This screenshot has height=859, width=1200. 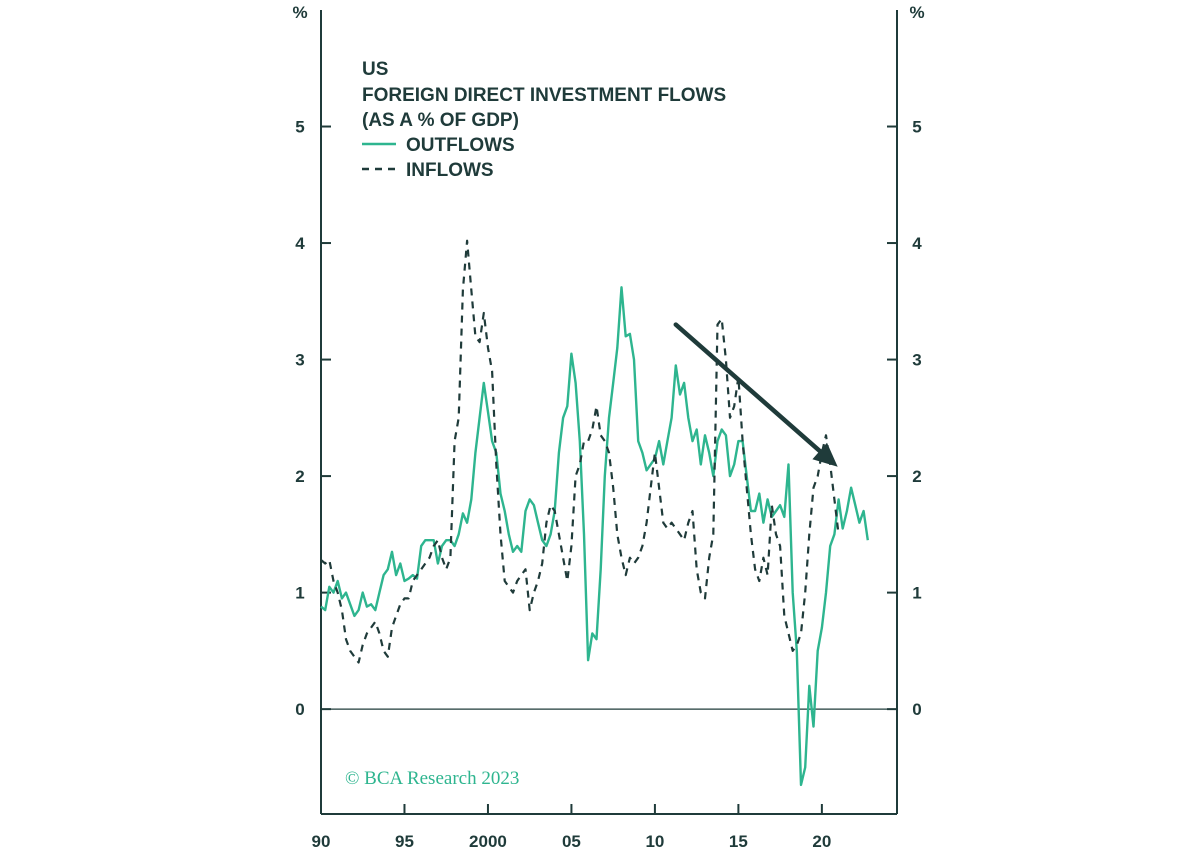 What do you see at coordinates (375, 69) in the screenshot?
I see `chart-title-line-1: US` at bounding box center [375, 69].